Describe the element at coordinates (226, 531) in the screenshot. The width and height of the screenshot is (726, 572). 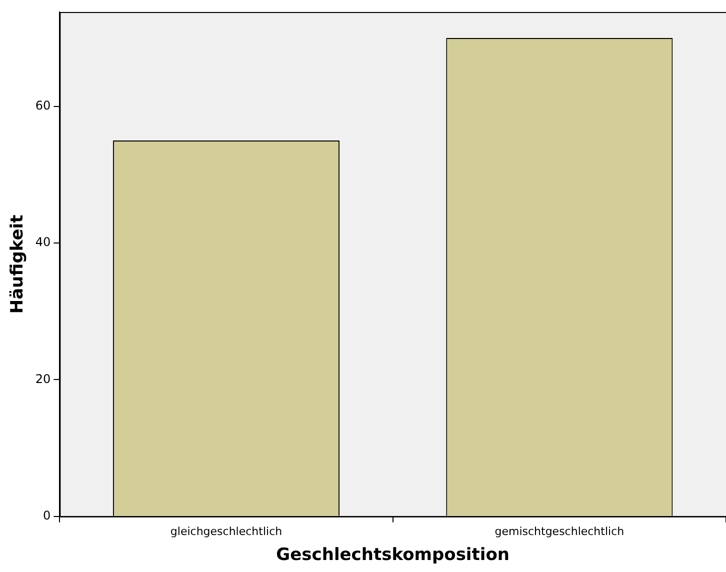
I see `x-tick-label: gleichgeschlechtlich` at that location.